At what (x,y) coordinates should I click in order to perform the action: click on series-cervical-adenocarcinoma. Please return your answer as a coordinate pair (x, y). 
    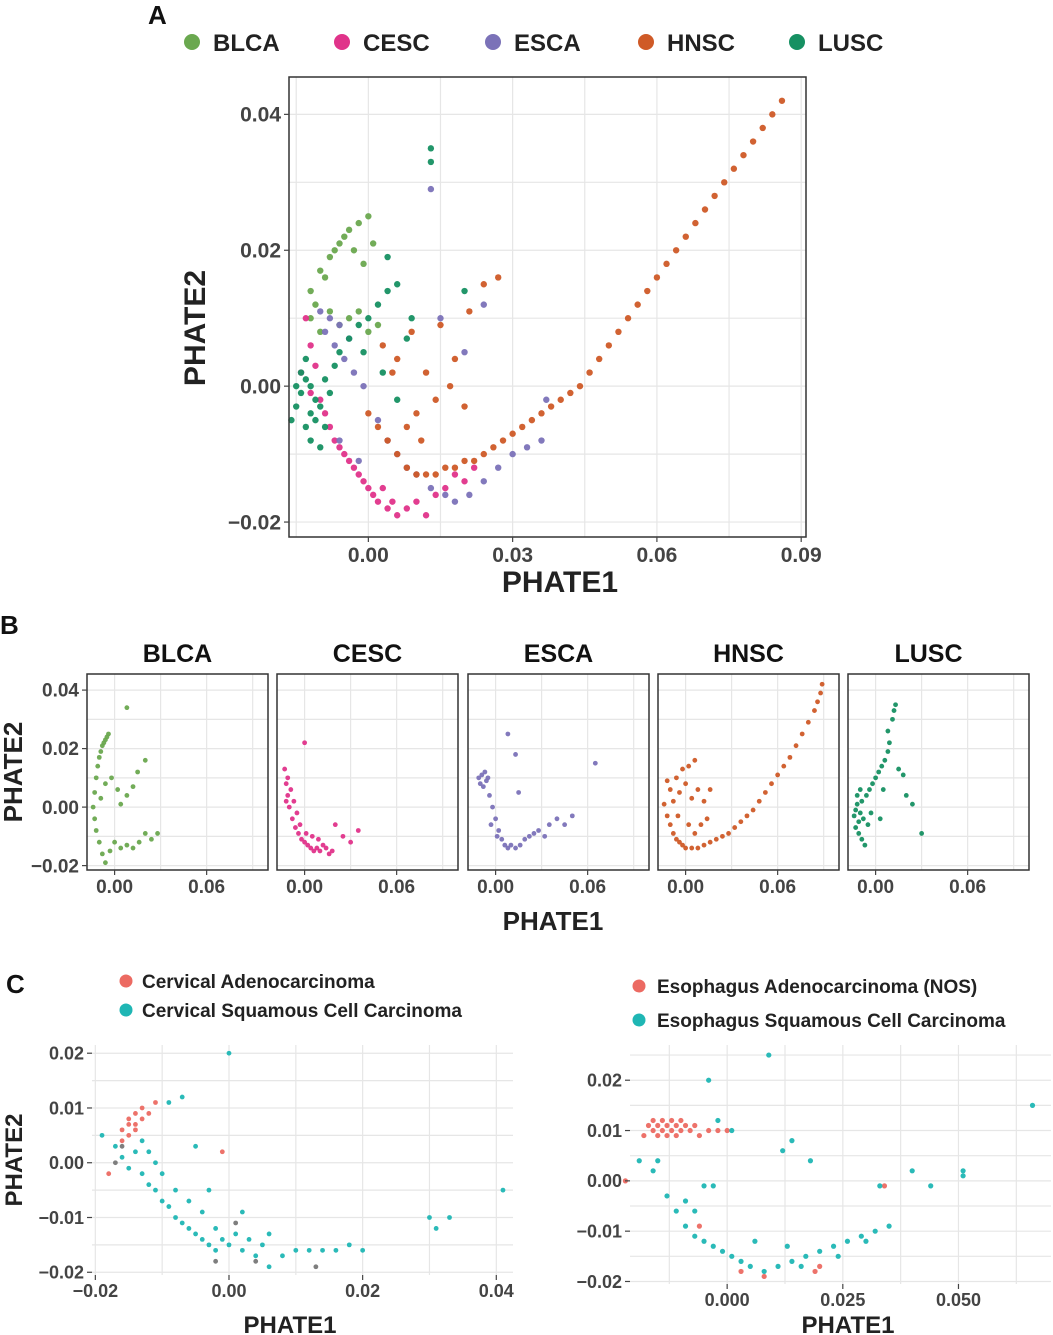
    Looking at the image, I should click on (165, 1138).